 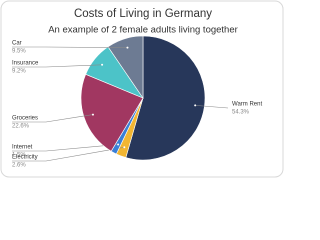 What do you see at coordinates (19, 52) in the screenshot?
I see `slice-value-label: 9.5%` at bounding box center [19, 52].